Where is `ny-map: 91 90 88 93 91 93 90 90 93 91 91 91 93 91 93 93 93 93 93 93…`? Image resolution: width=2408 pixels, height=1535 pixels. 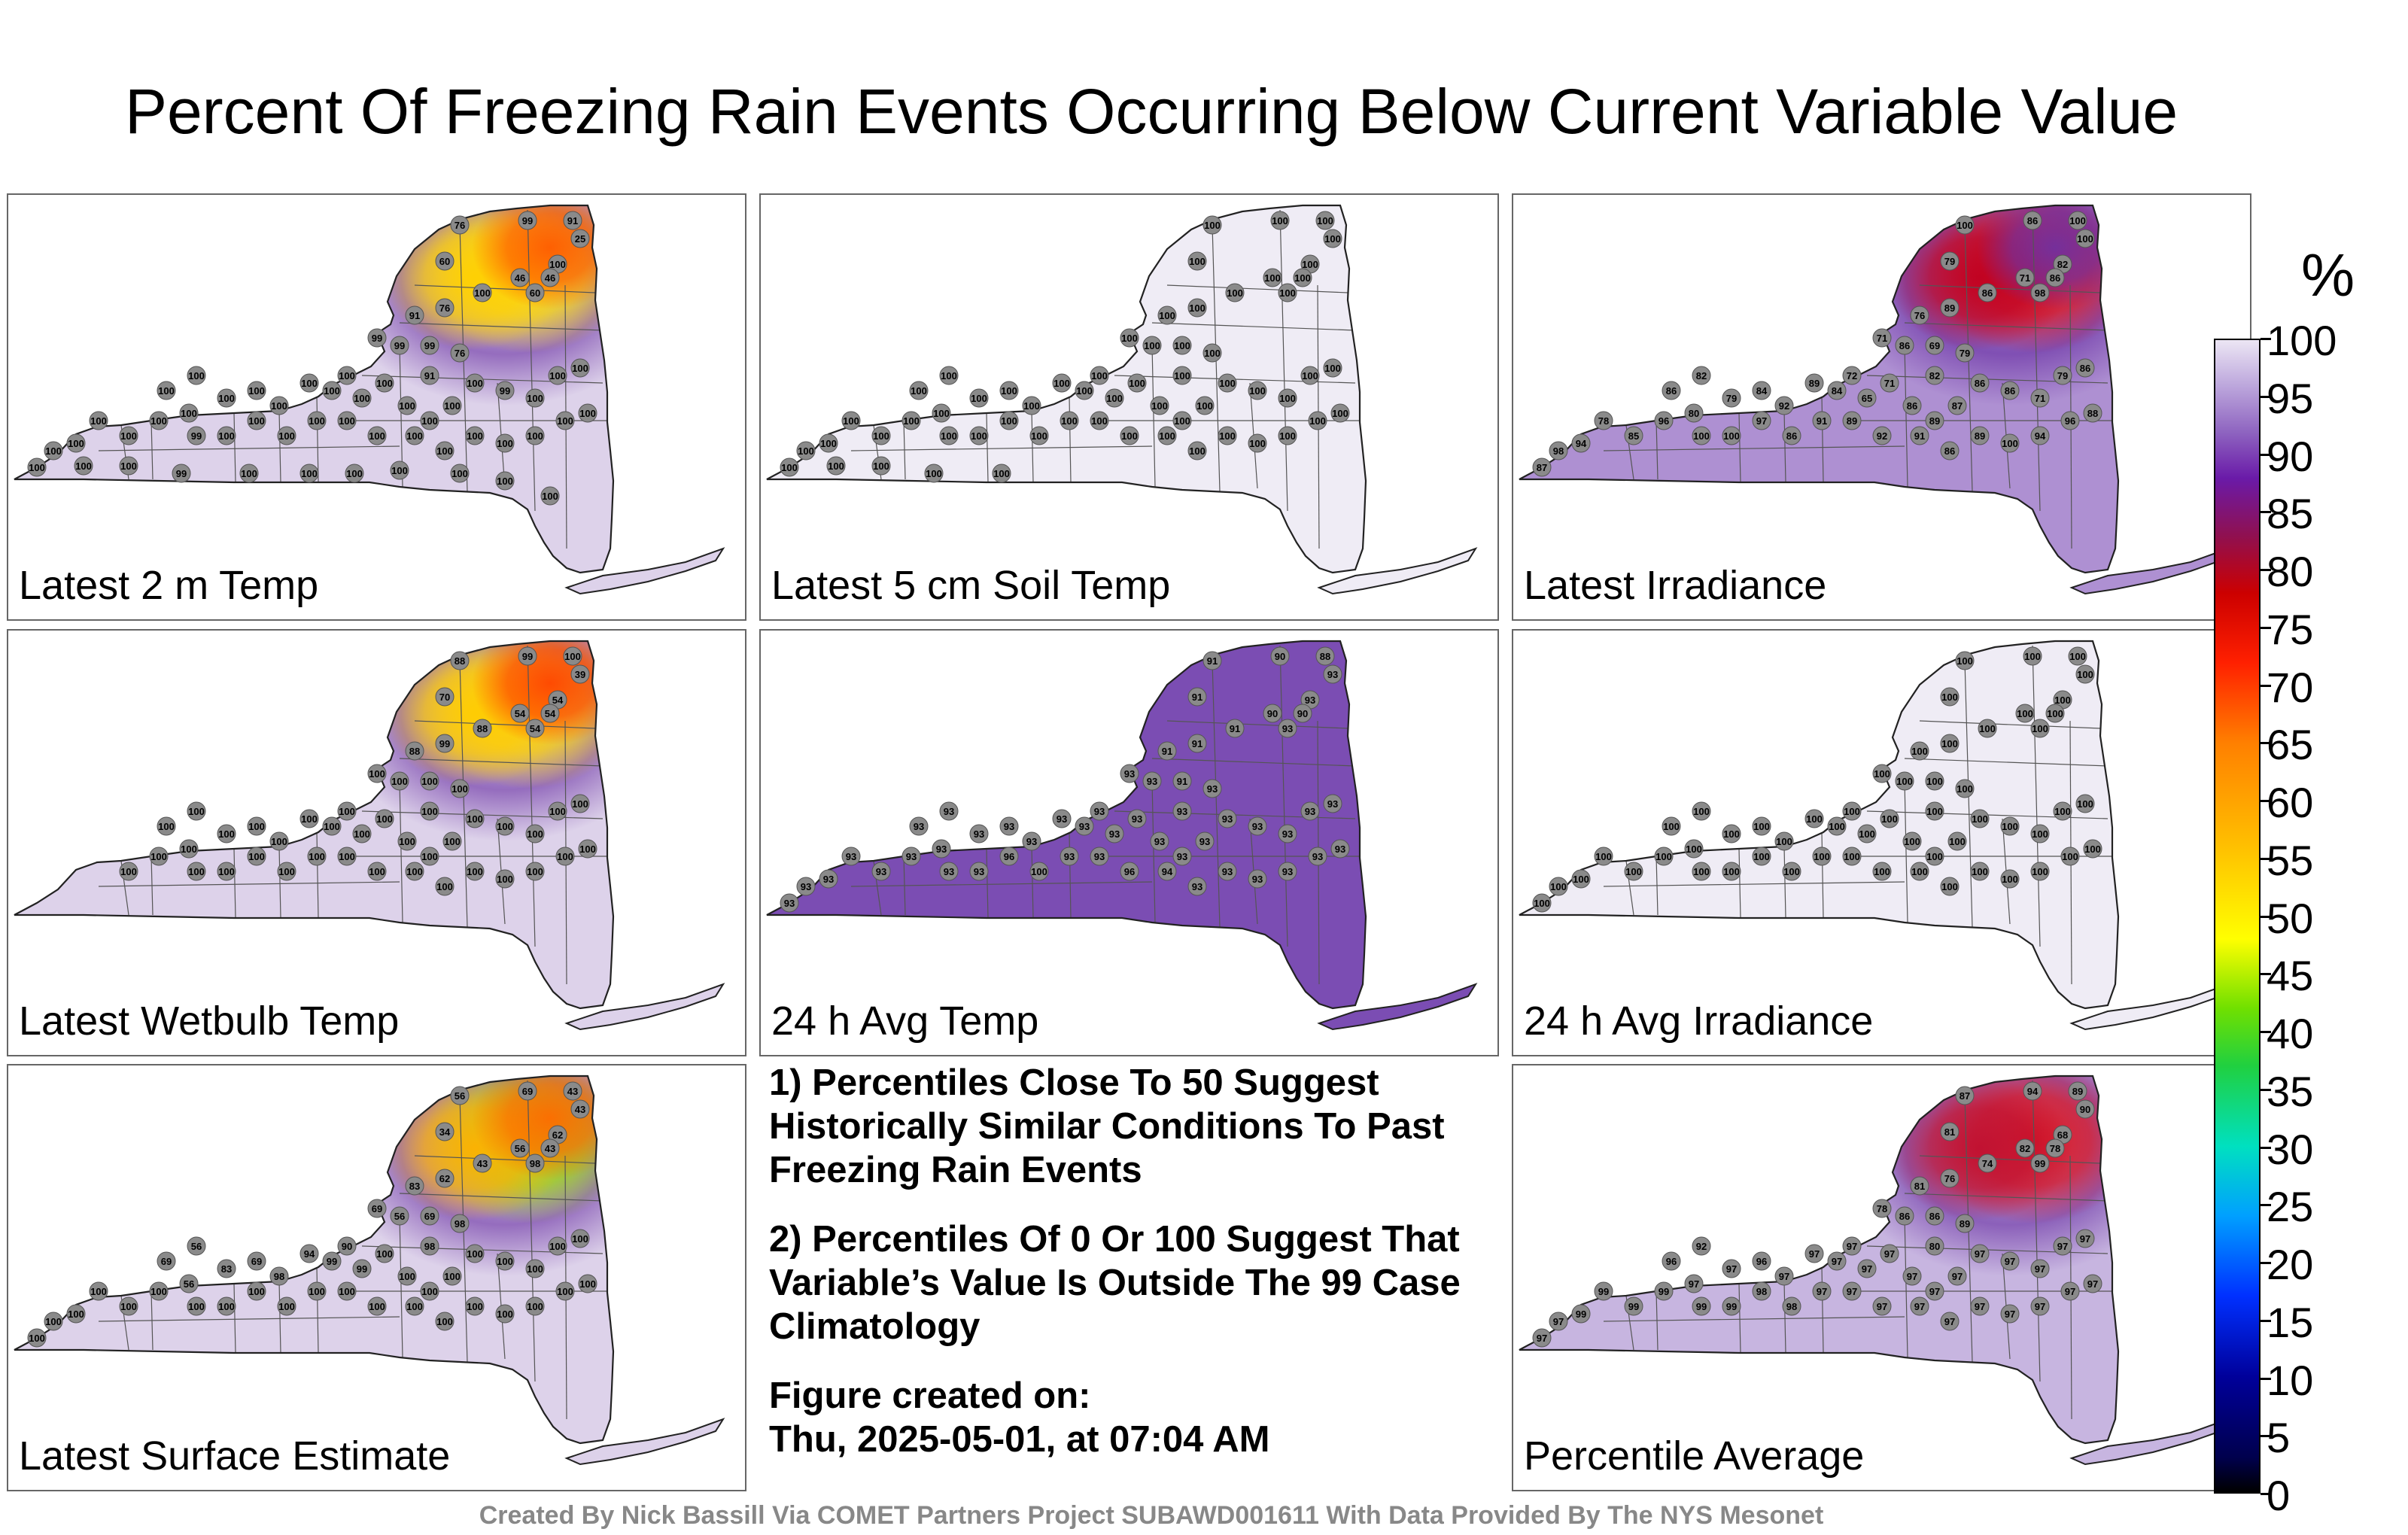 ny-map: 91 90 88 93 91 93 90 90 93 91 91 91 93 91 93 93 93 93 93 93… is located at coordinates (1122, 835).